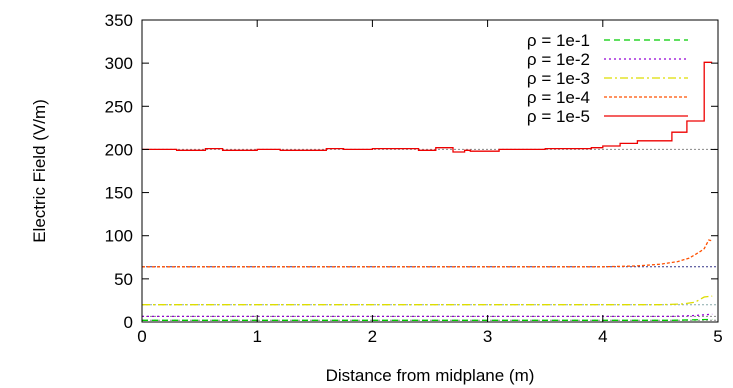  What do you see at coordinates (256, 336) in the screenshot?
I see `x-tick-label: 1` at bounding box center [256, 336].